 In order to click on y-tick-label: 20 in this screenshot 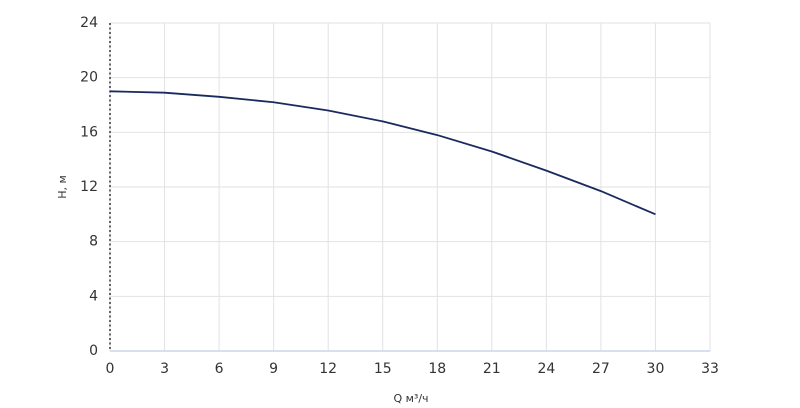, I will do `click(89, 78)`.